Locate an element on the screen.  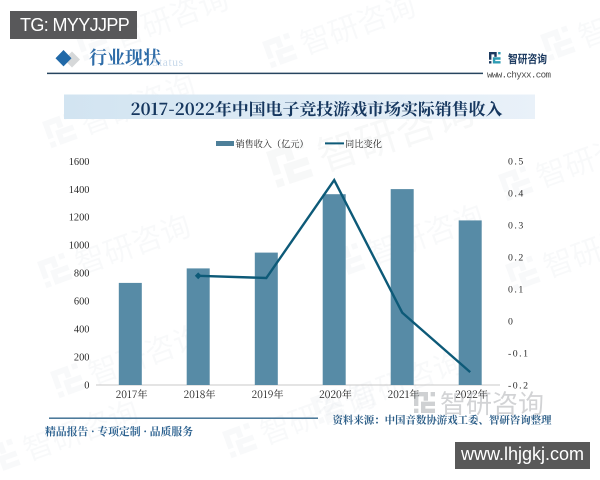
svg-text: Status is located at coordinates (168, 63).